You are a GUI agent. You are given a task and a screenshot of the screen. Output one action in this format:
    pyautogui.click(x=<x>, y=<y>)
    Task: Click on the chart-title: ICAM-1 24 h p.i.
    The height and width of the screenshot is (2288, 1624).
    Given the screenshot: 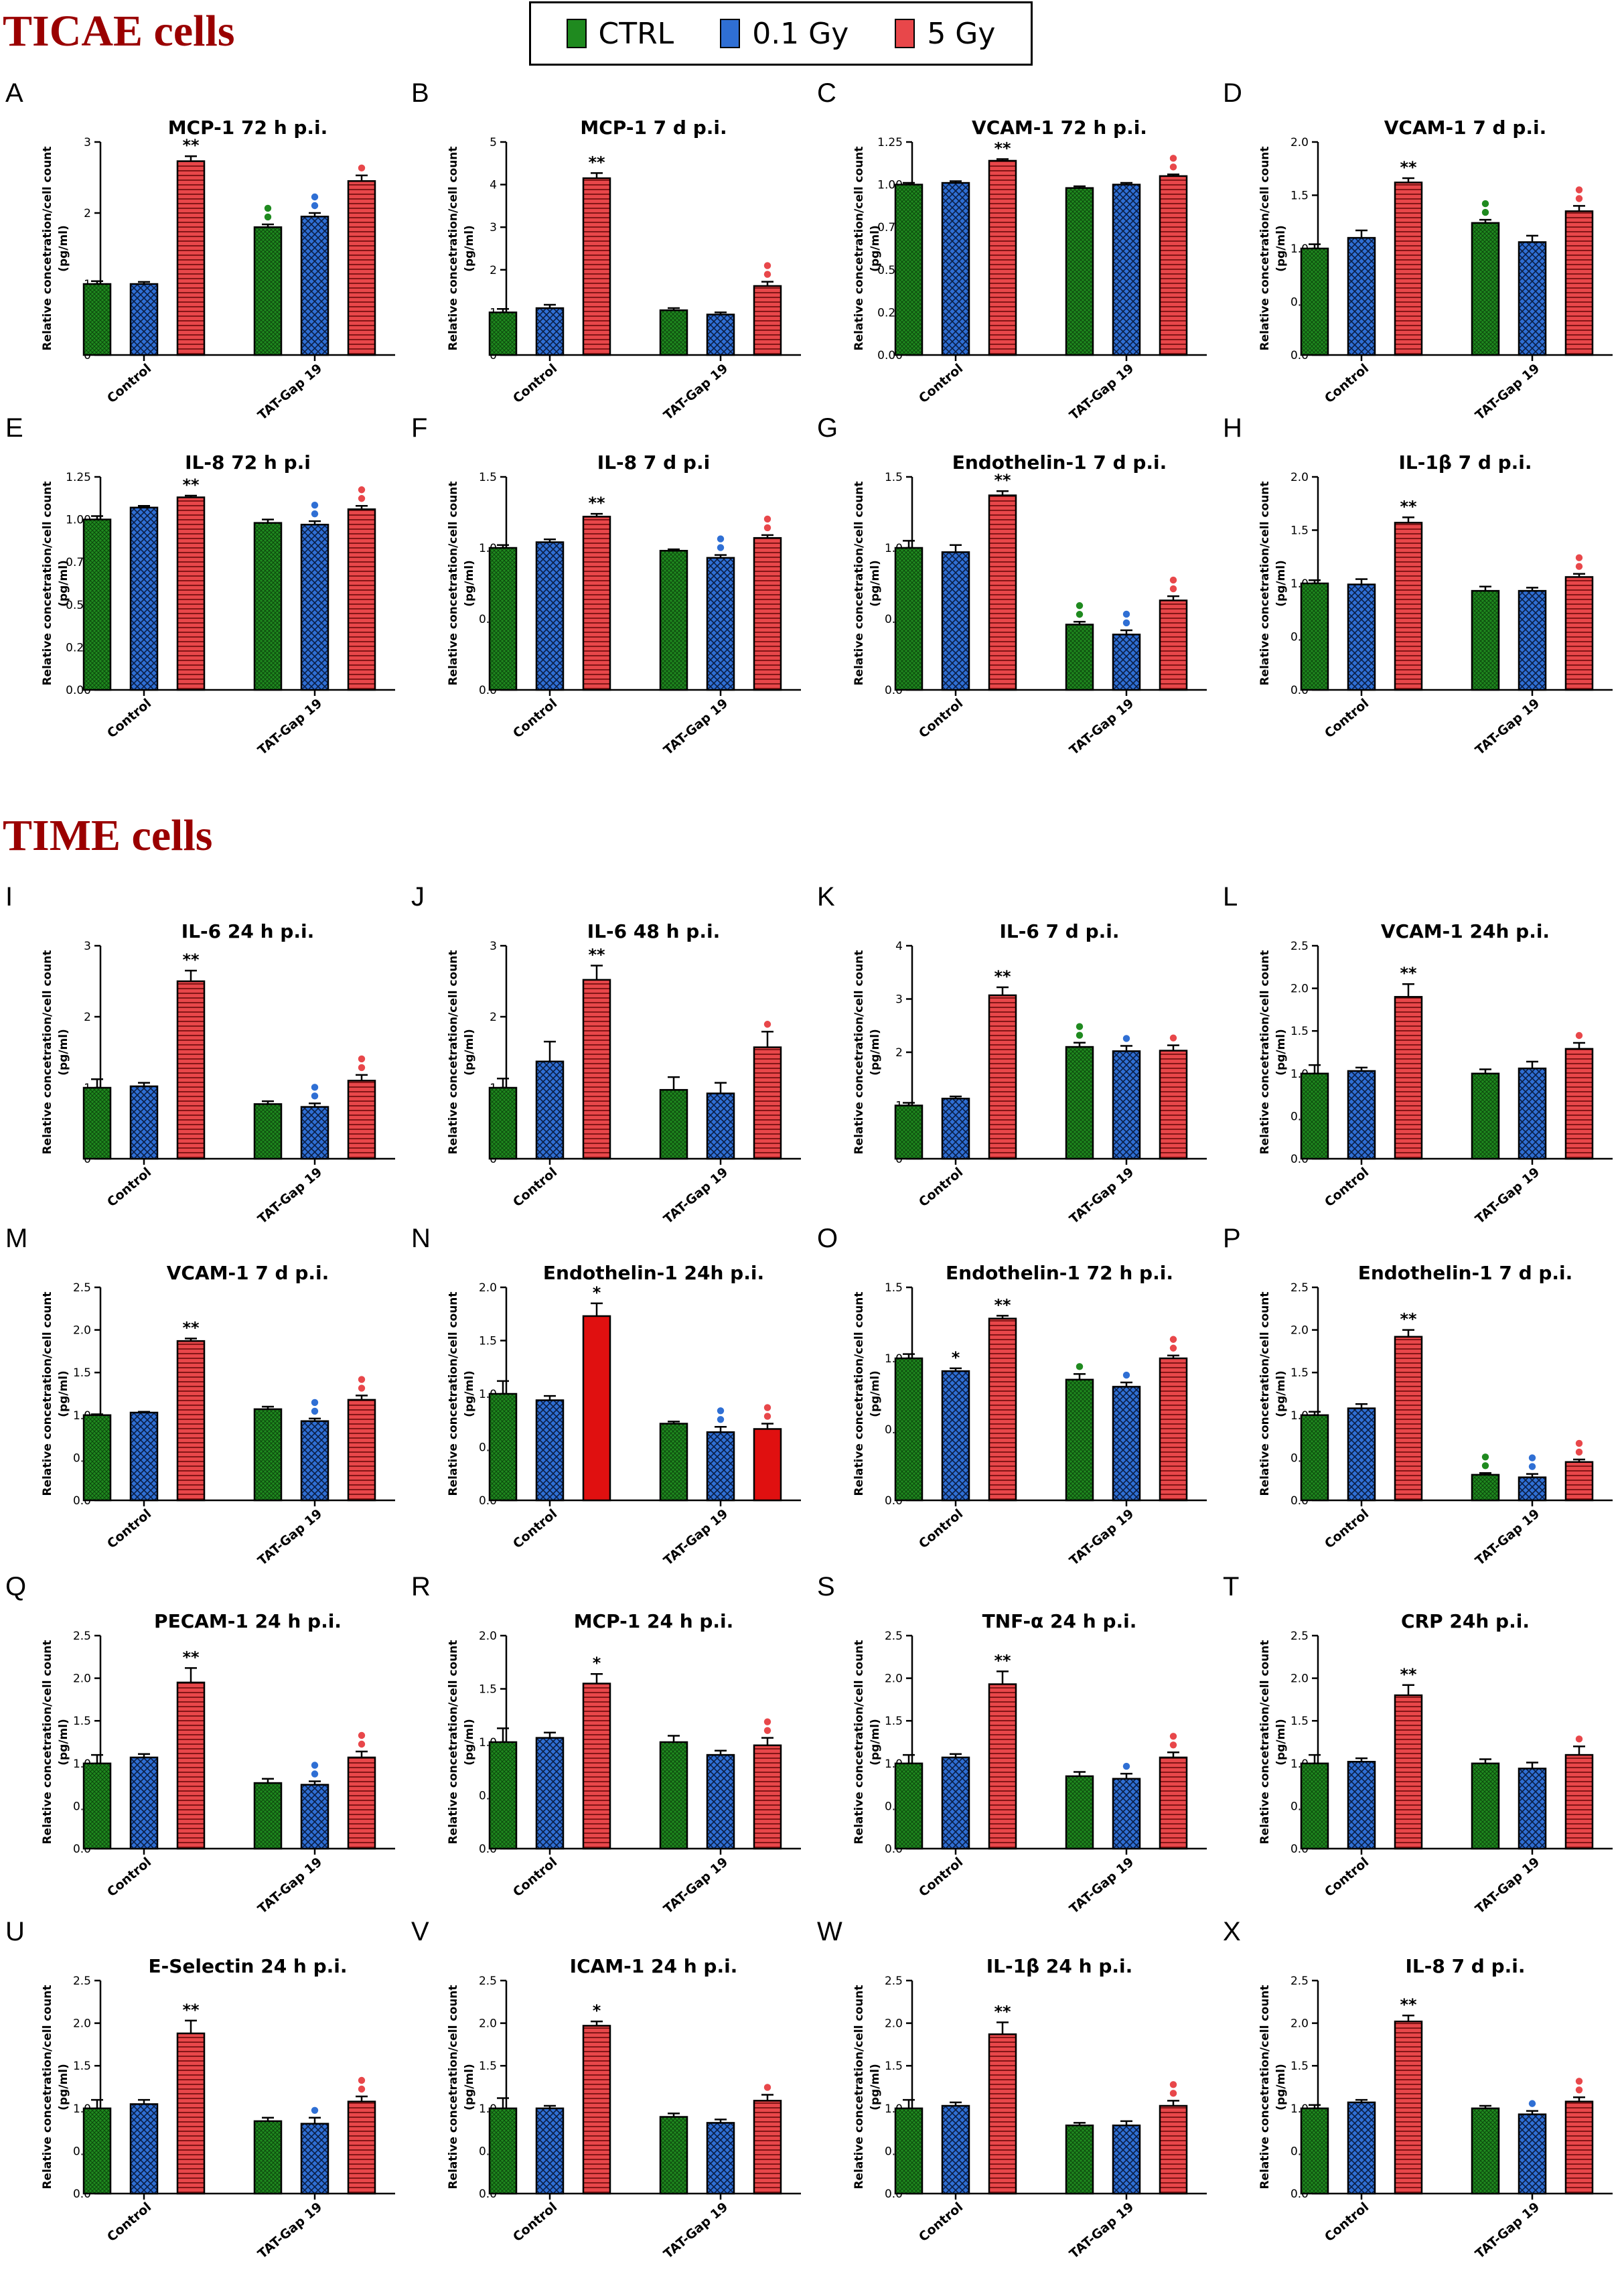 What is the action you would take?
    pyautogui.click(x=654, y=1966)
    